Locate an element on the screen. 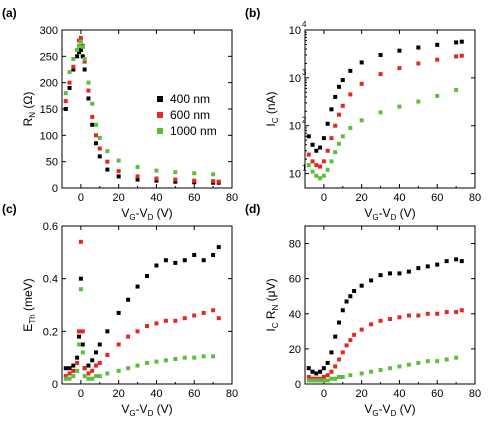  legend-marker is located at coordinates (160, 99).